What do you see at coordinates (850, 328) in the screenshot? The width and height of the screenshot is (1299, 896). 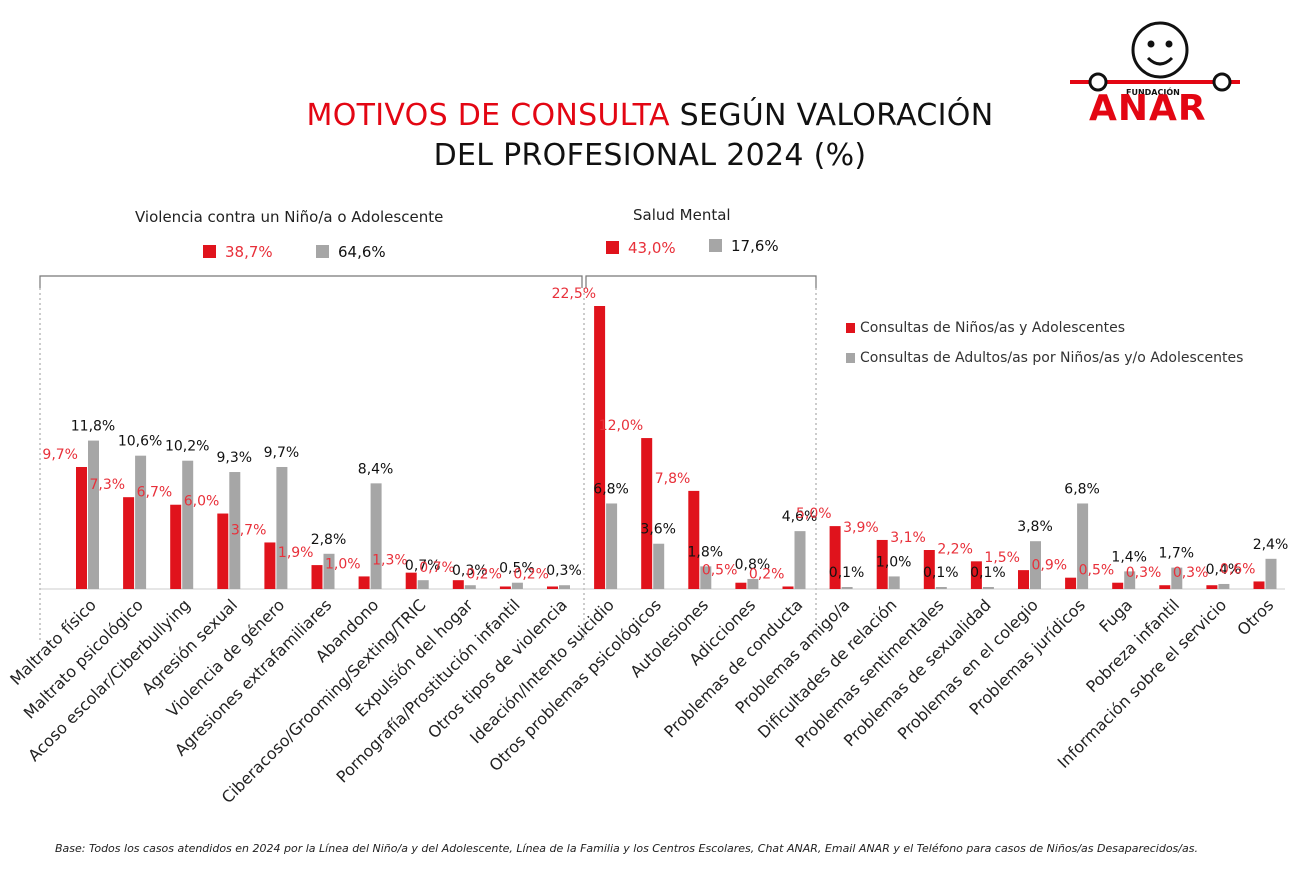 I see `legend-children-swatch` at bounding box center [850, 328].